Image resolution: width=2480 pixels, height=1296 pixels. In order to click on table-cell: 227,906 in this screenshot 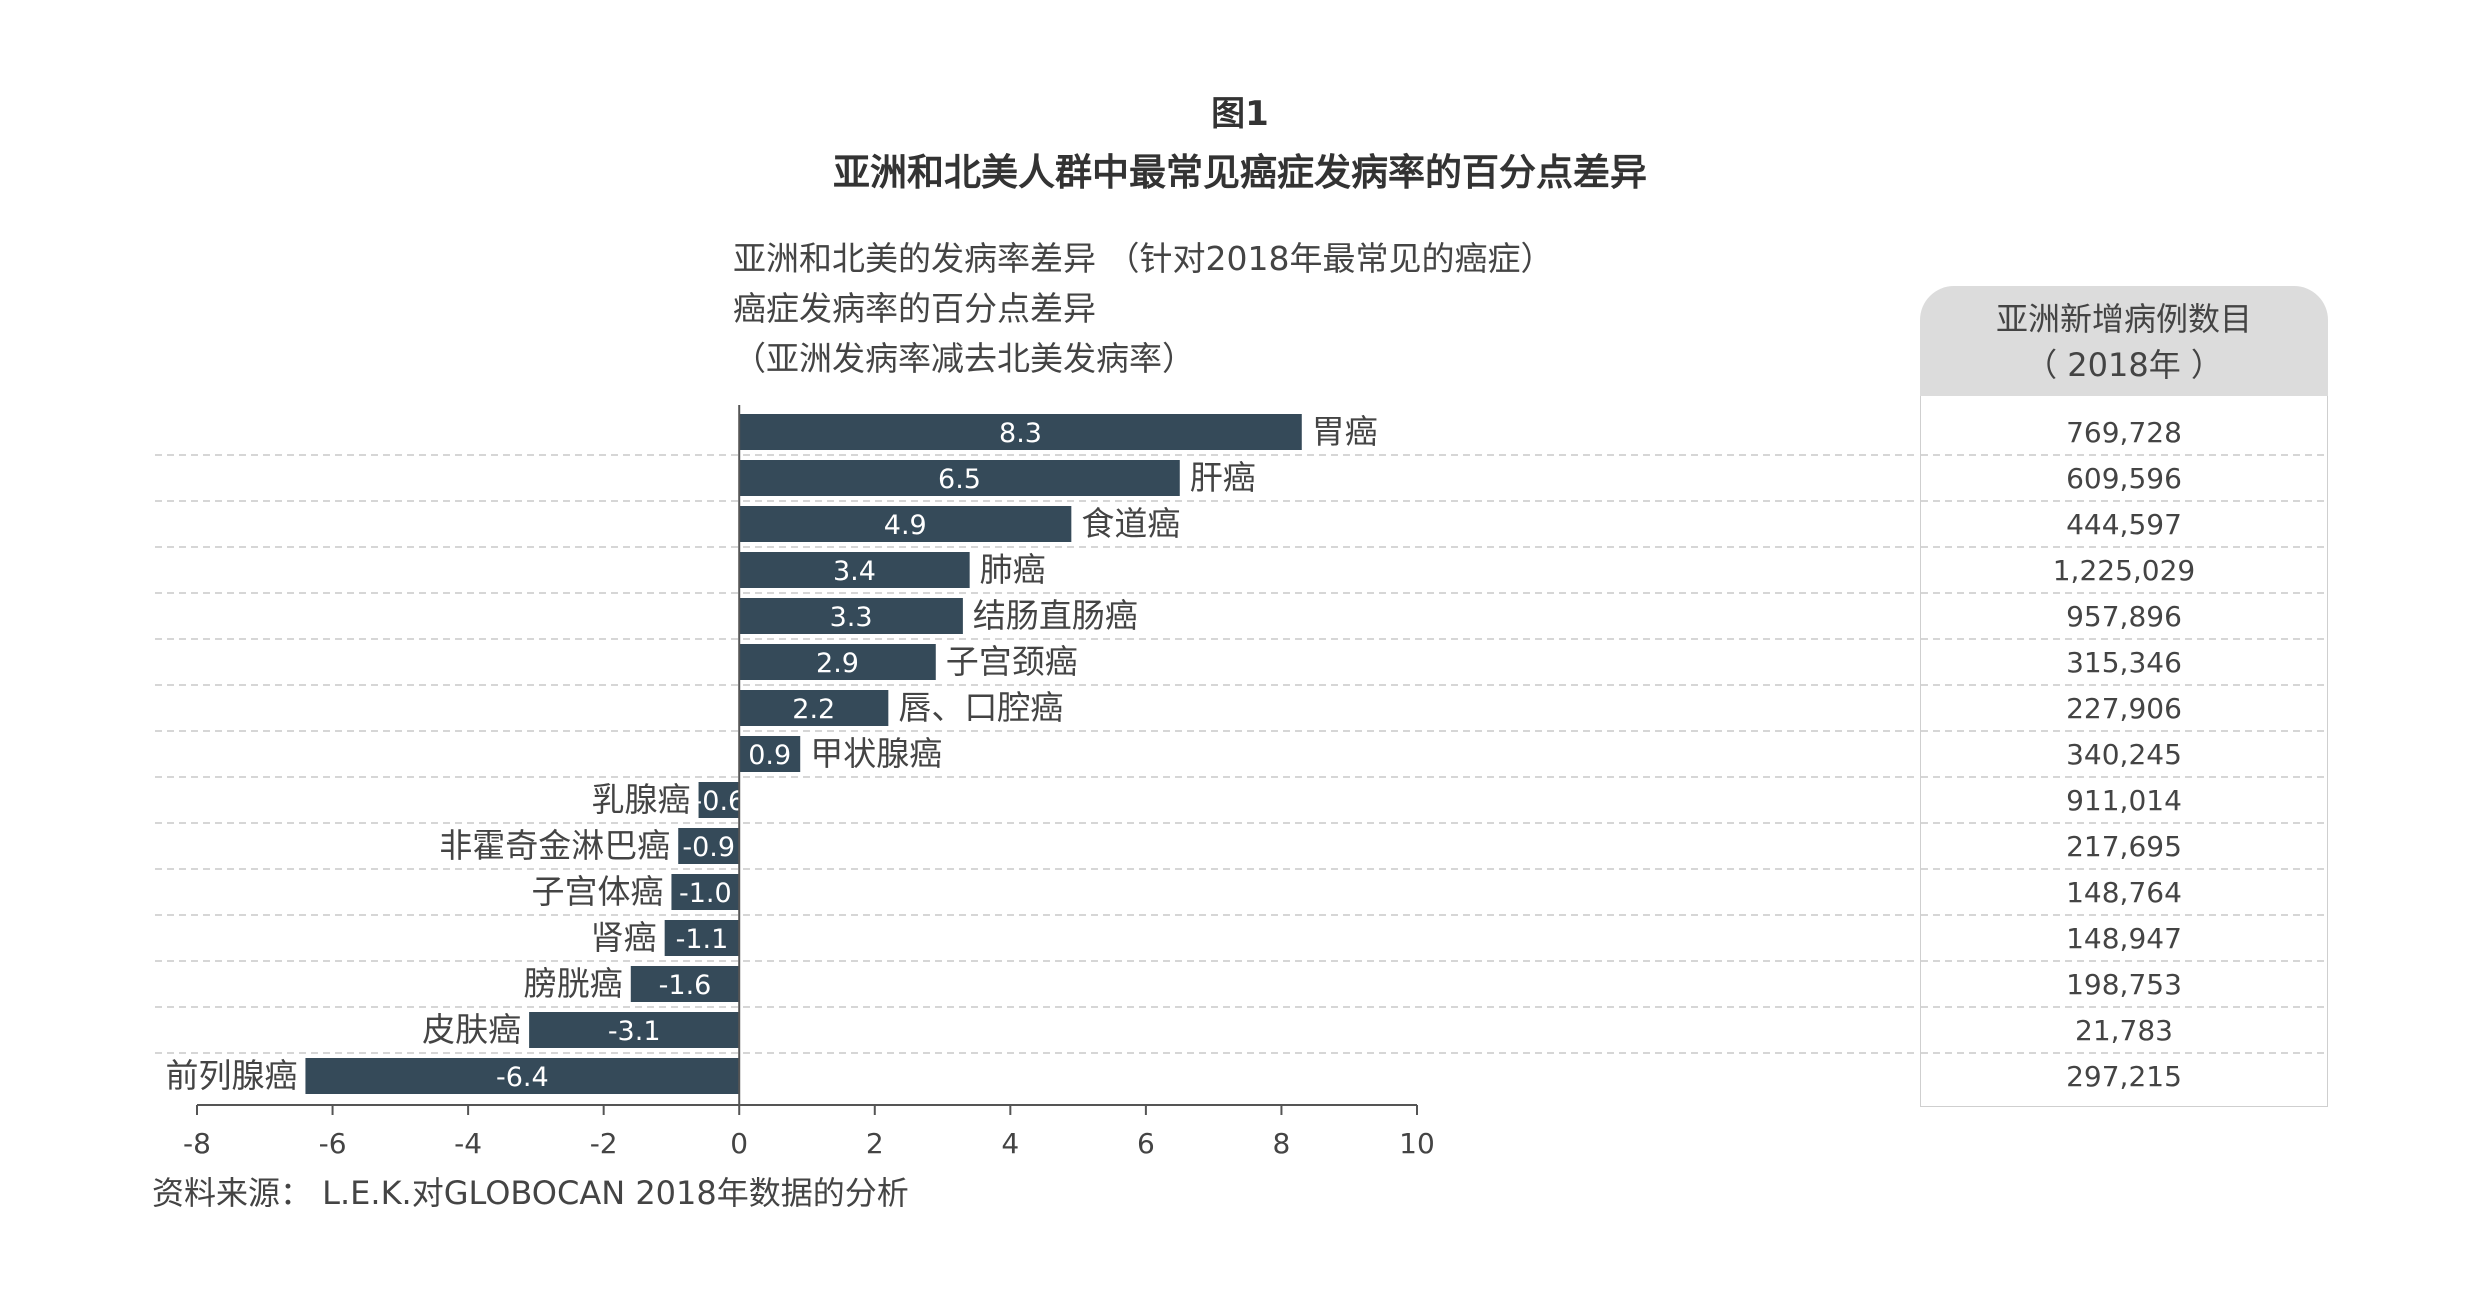, I will do `click(2124, 708)`.